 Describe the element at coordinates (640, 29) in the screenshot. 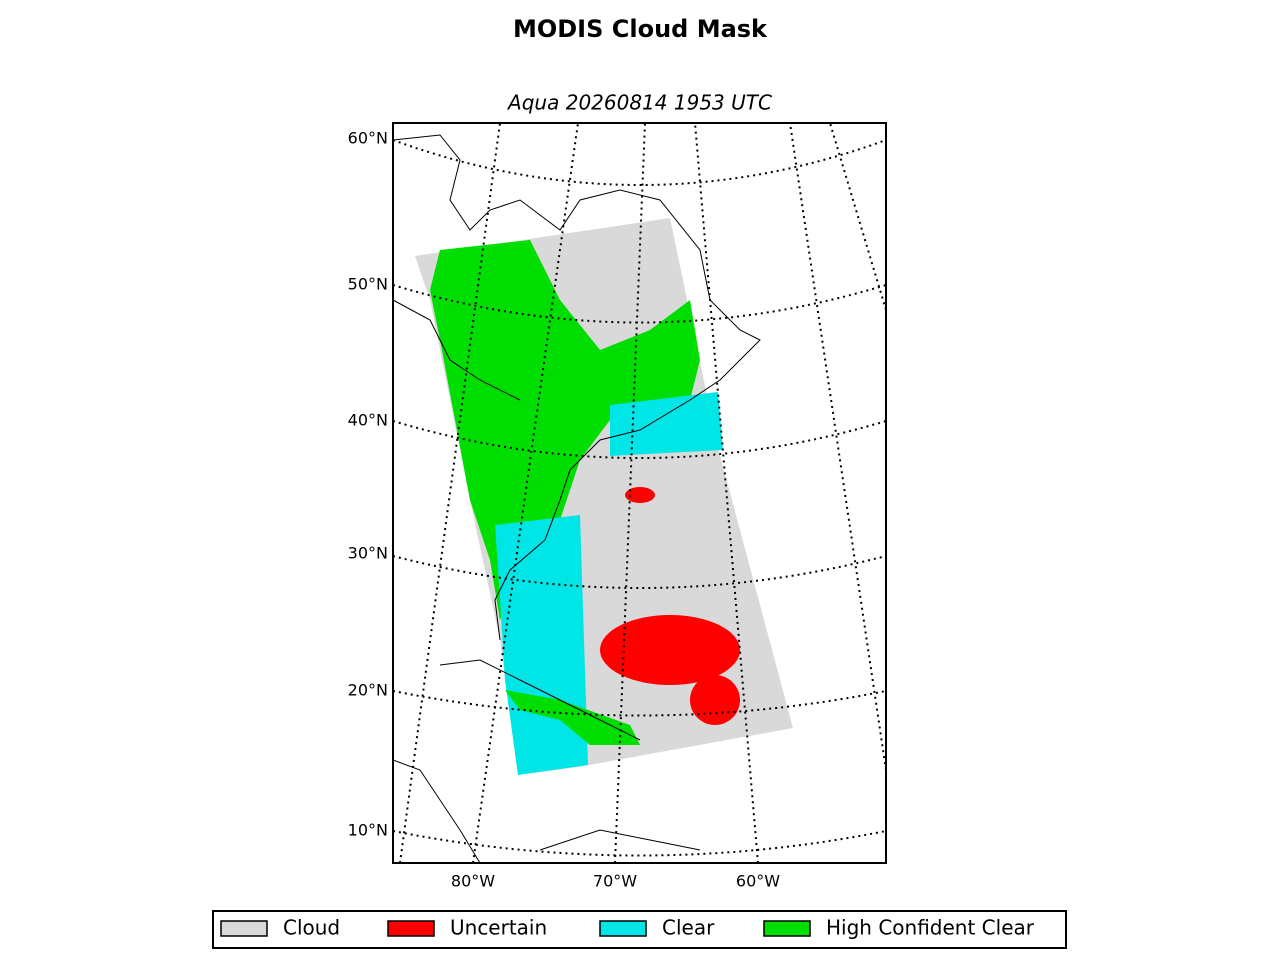

I see `title: MODIS Cloud Mask` at that location.